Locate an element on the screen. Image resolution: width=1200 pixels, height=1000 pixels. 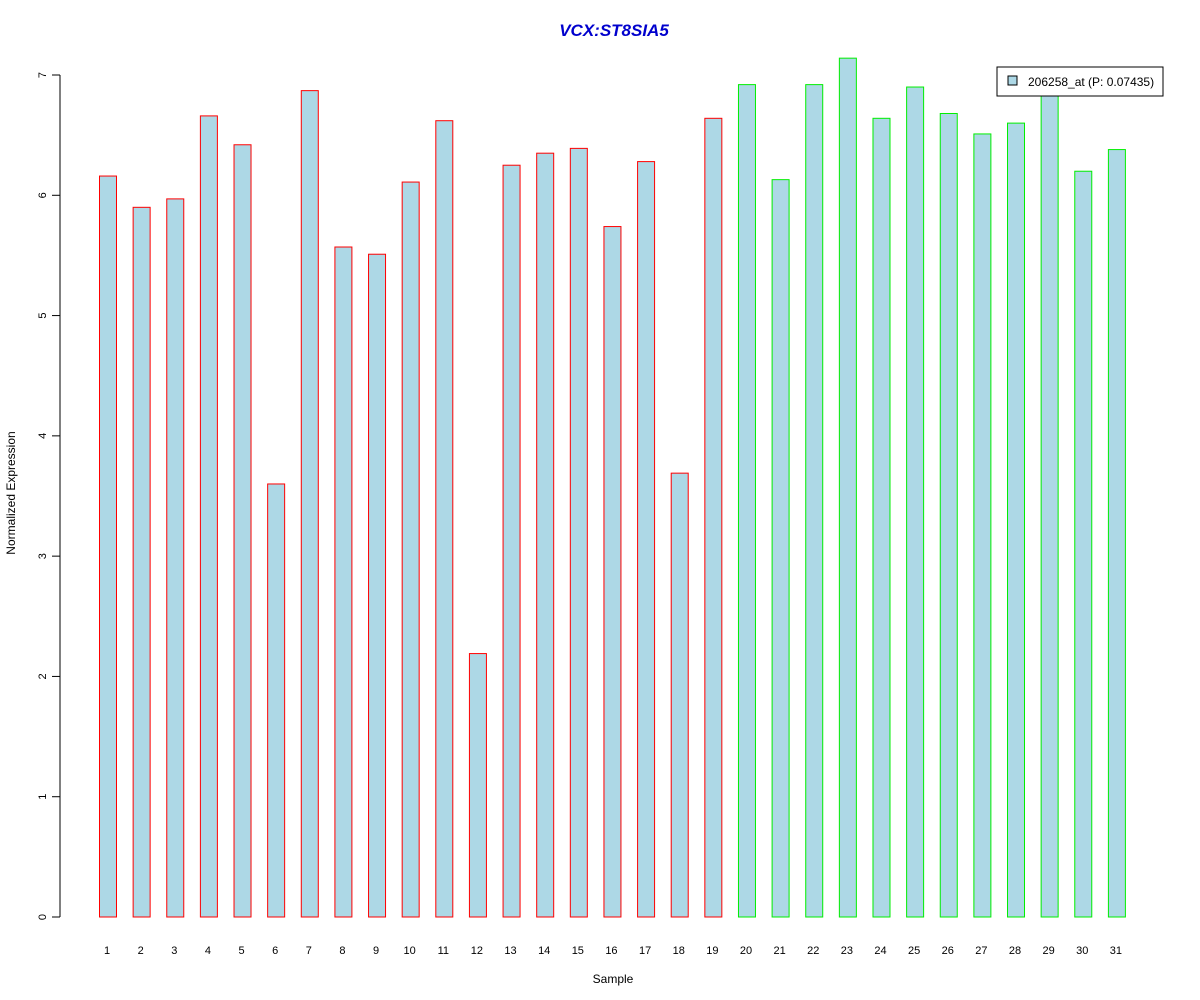
x-tick-label: 2 is located at coordinates (141, 951).